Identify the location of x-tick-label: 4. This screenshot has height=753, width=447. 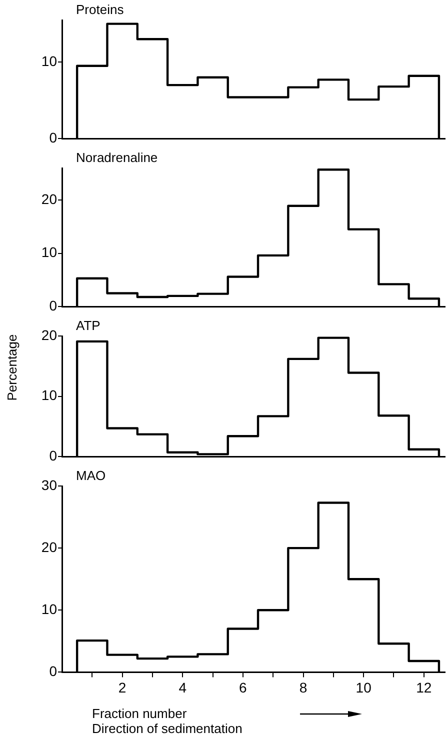
(182, 687).